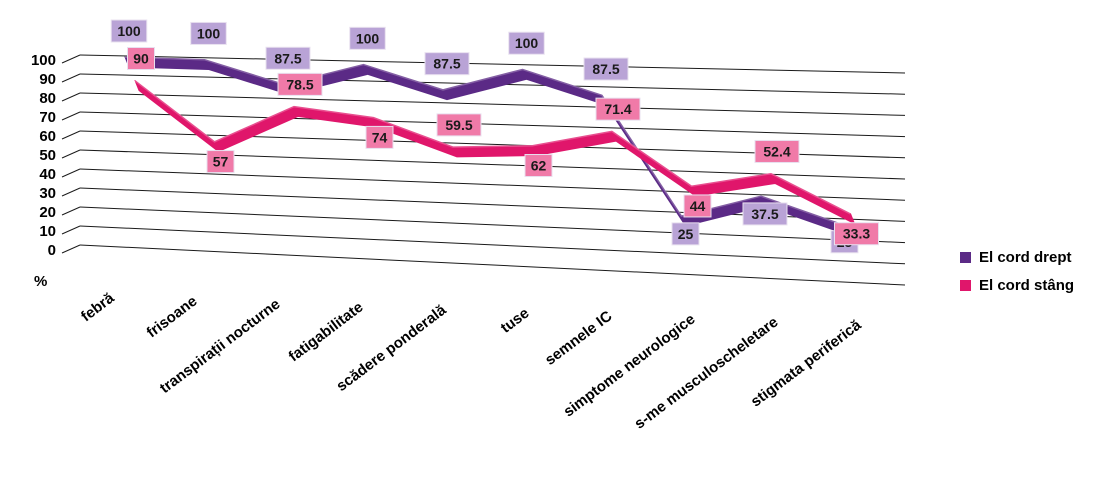 The width and height of the screenshot is (1094, 494). What do you see at coordinates (40, 281) in the screenshot?
I see `y-axis-label: %` at bounding box center [40, 281].